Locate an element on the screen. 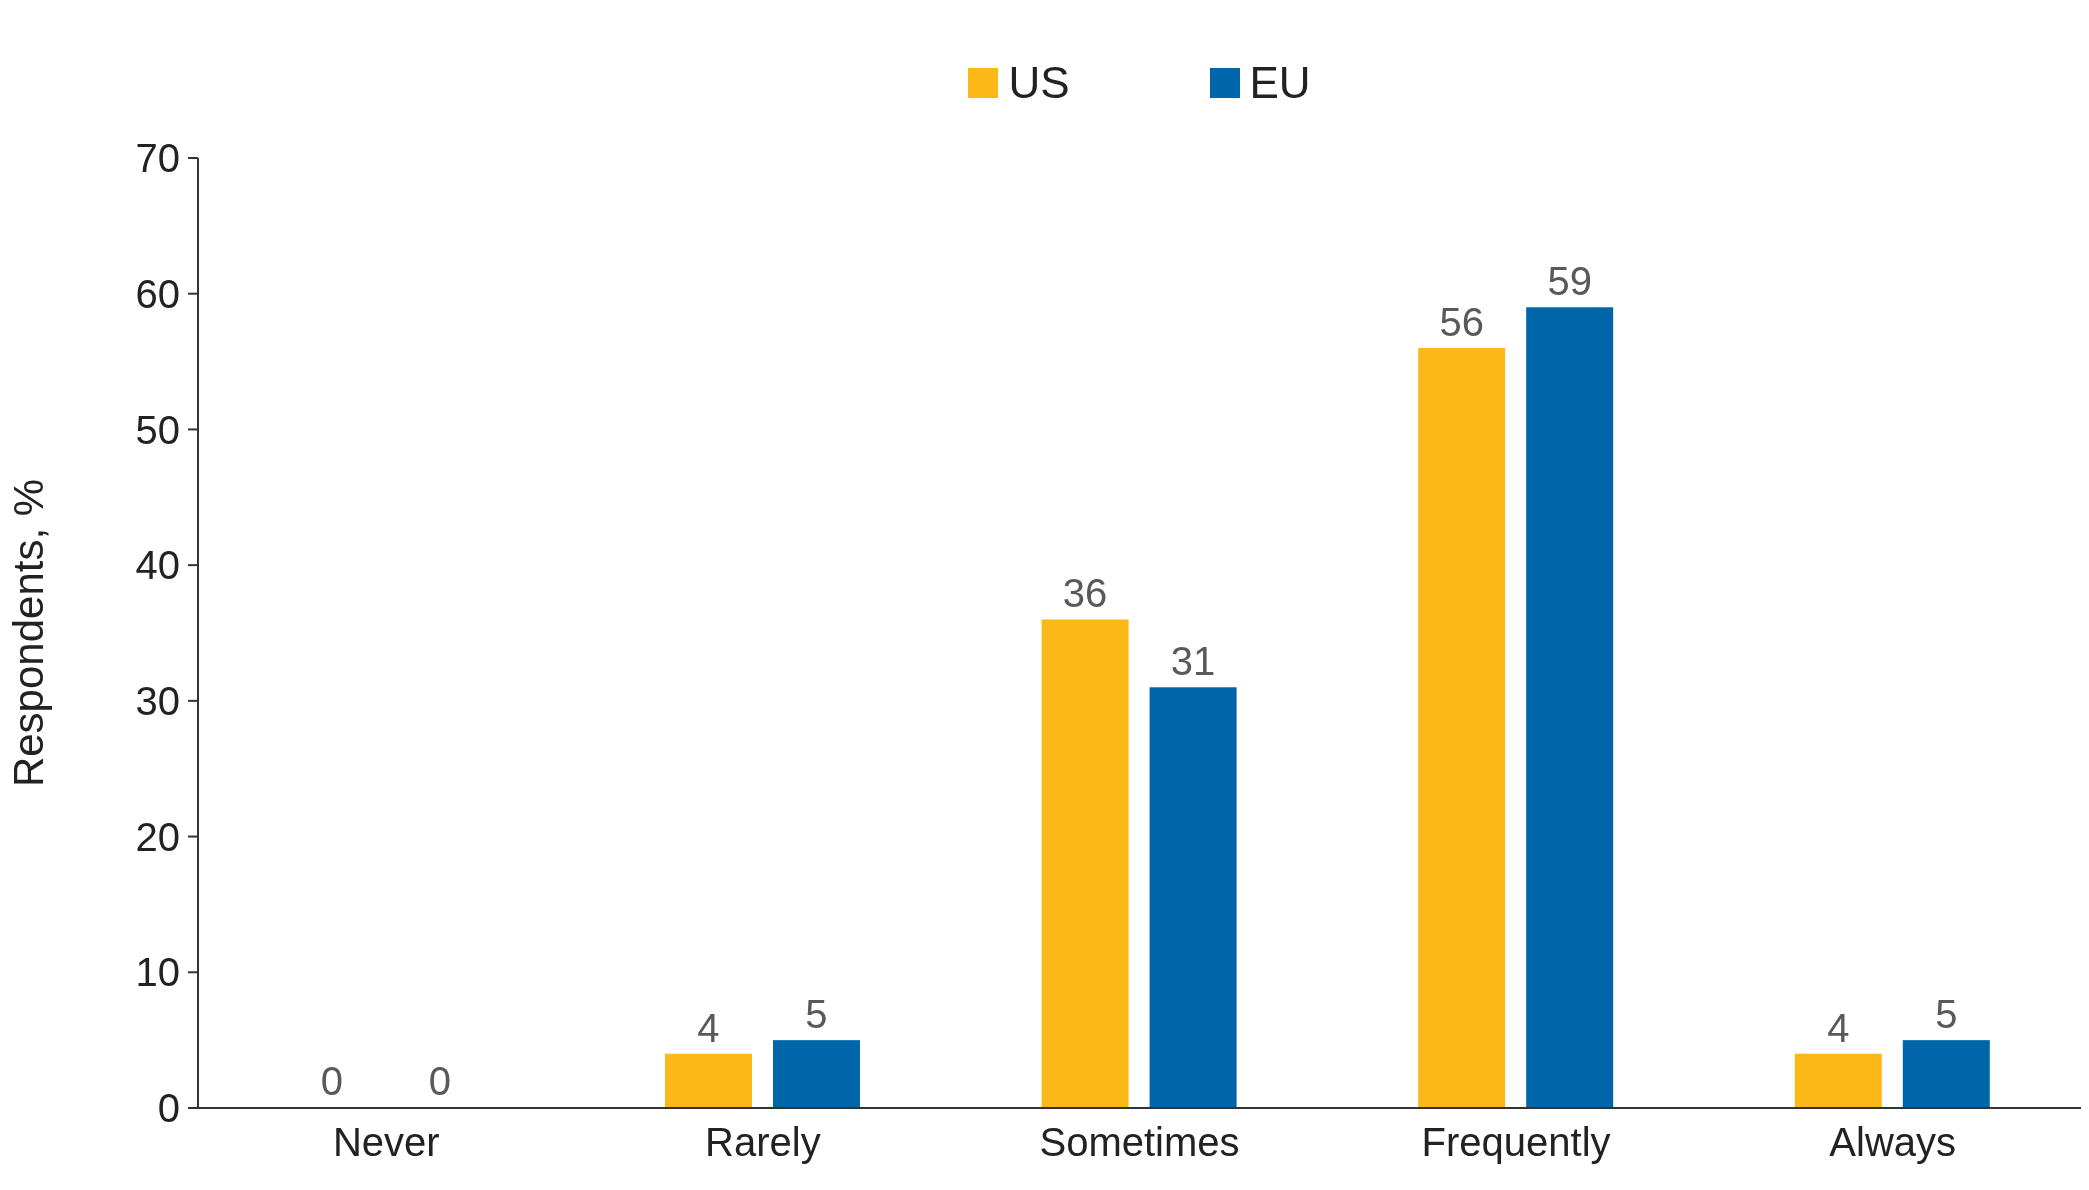 The height and width of the screenshot is (1190, 2089). y-tick-label: 20 is located at coordinates (157, 836).